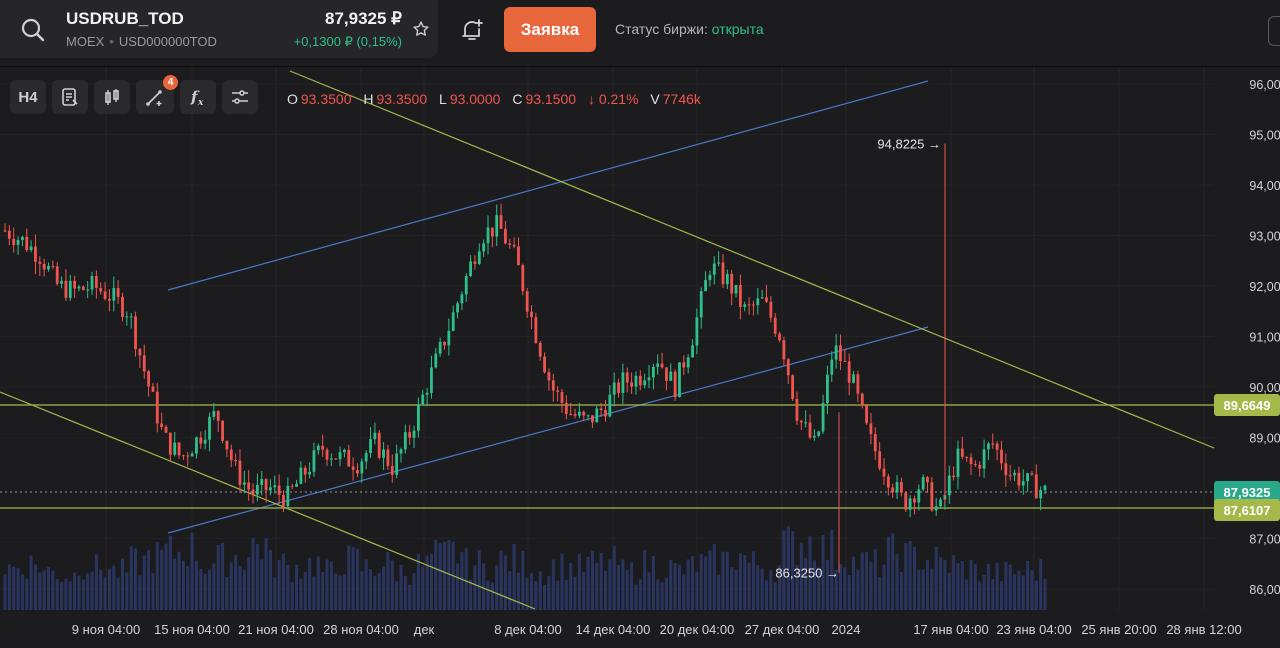 This screenshot has height=648, width=1280. I want to click on x-tick-label: 2024, so click(846, 629).